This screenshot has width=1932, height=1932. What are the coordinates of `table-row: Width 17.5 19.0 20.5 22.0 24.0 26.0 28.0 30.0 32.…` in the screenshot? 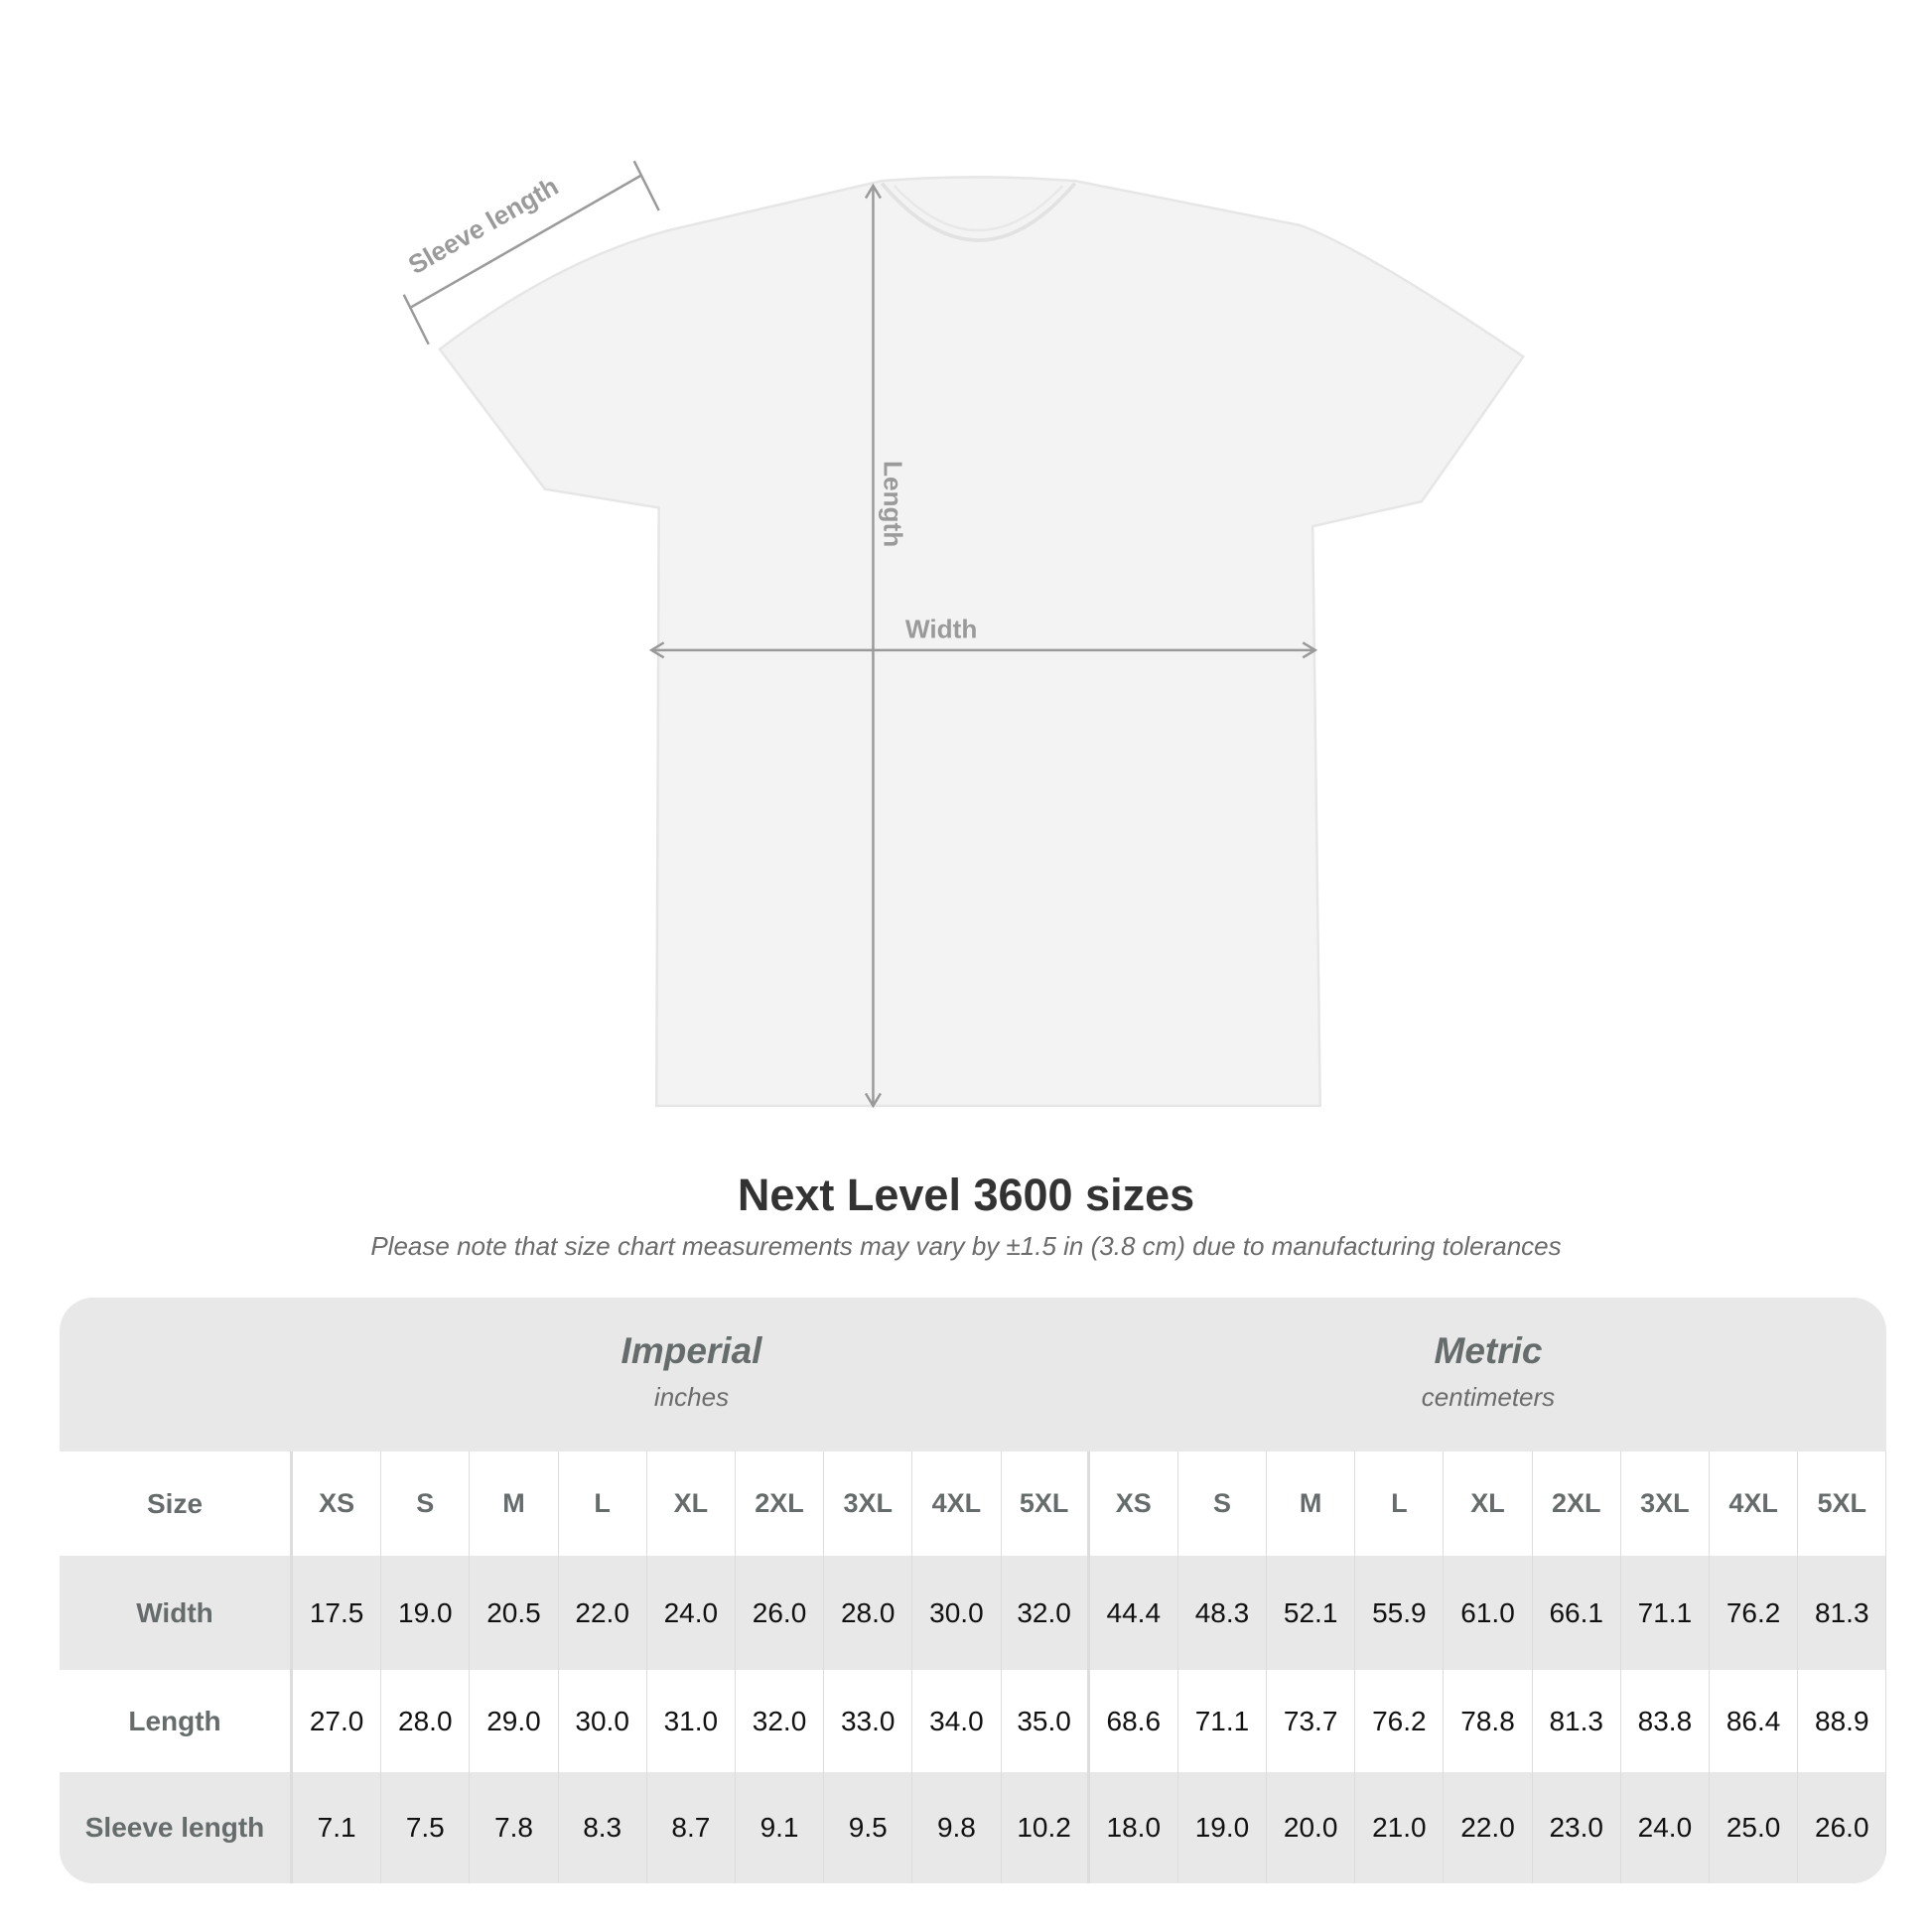 It's located at (973, 1613).